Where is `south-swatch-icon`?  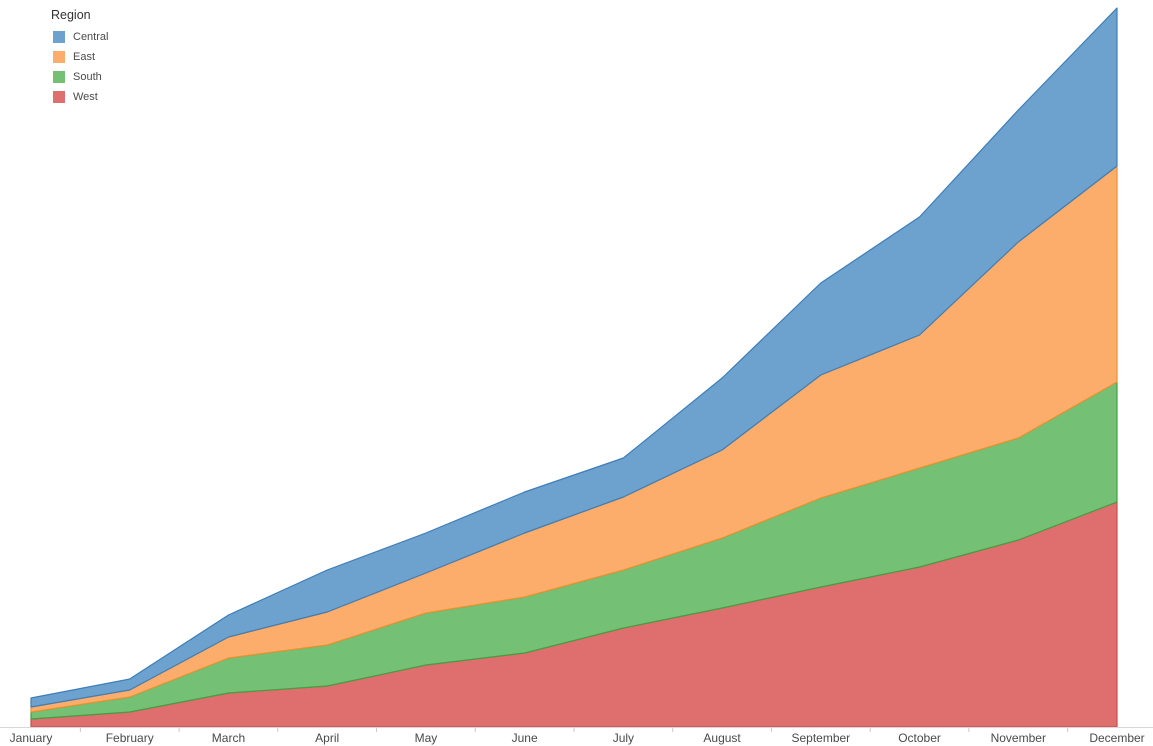 south-swatch-icon is located at coordinates (59, 77).